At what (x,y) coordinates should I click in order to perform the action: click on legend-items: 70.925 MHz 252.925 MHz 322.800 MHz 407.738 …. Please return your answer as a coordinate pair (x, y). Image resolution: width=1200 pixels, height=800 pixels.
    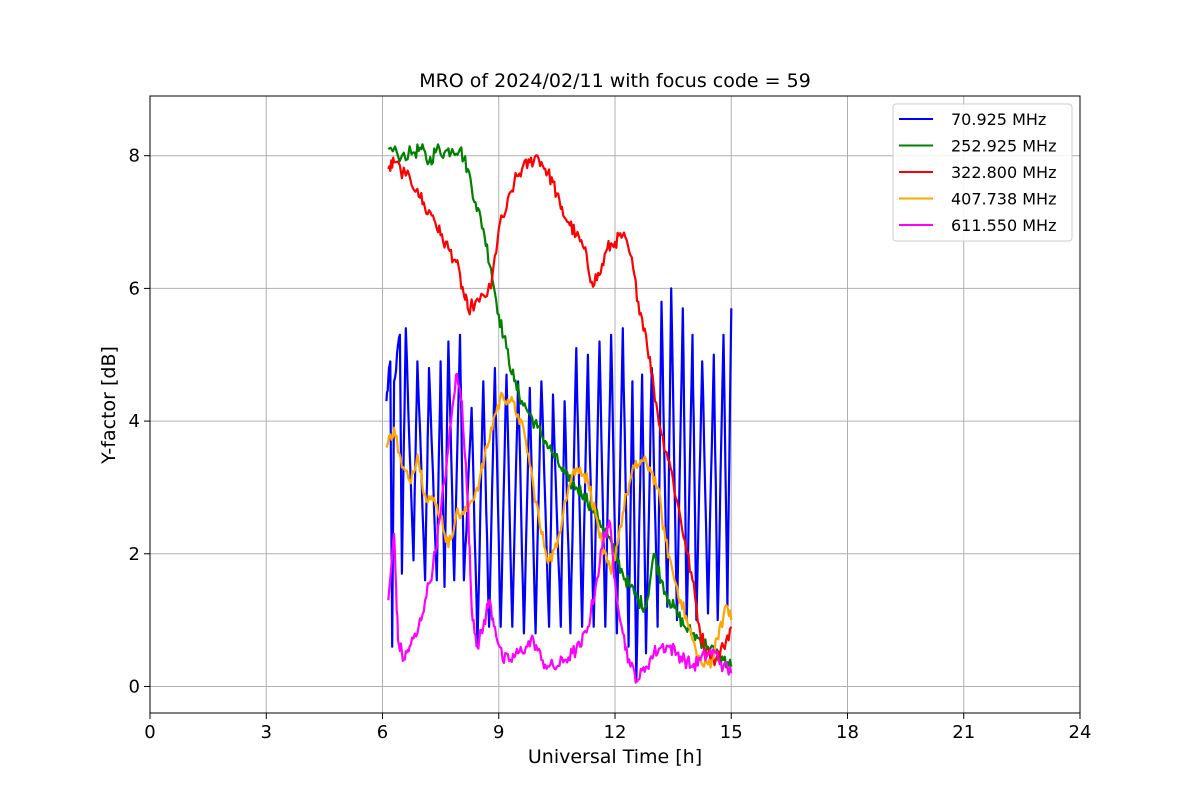
    Looking at the image, I should click on (977, 172).